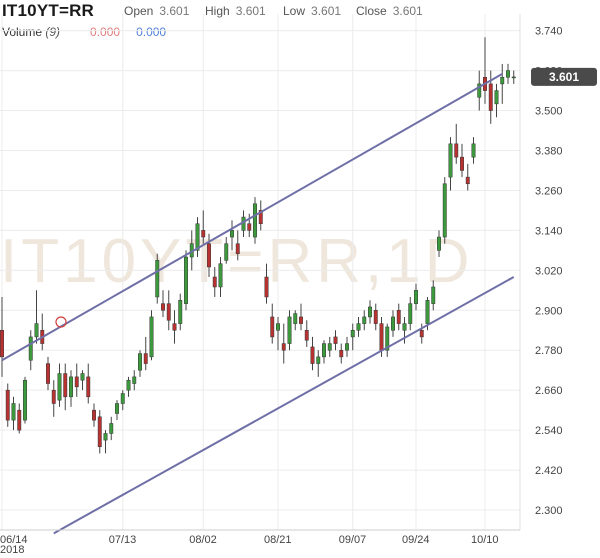  What do you see at coordinates (151, 32) in the screenshot?
I see `volume-value-2: 0.000` at bounding box center [151, 32].